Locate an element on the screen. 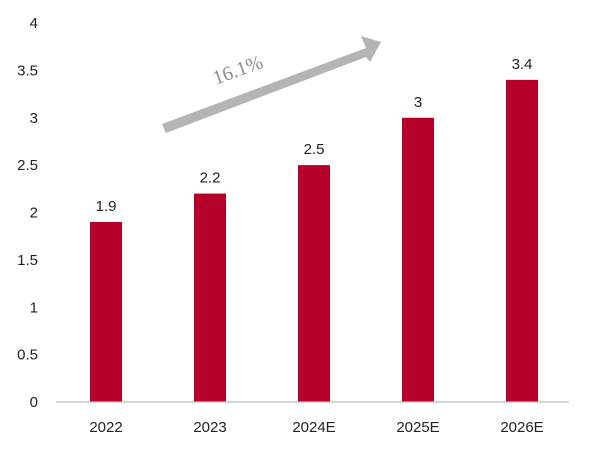 Image resolution: width=591 pixels, height=450 pixels. y-tick-label: 3.5 is located at coordinates (27, 70).